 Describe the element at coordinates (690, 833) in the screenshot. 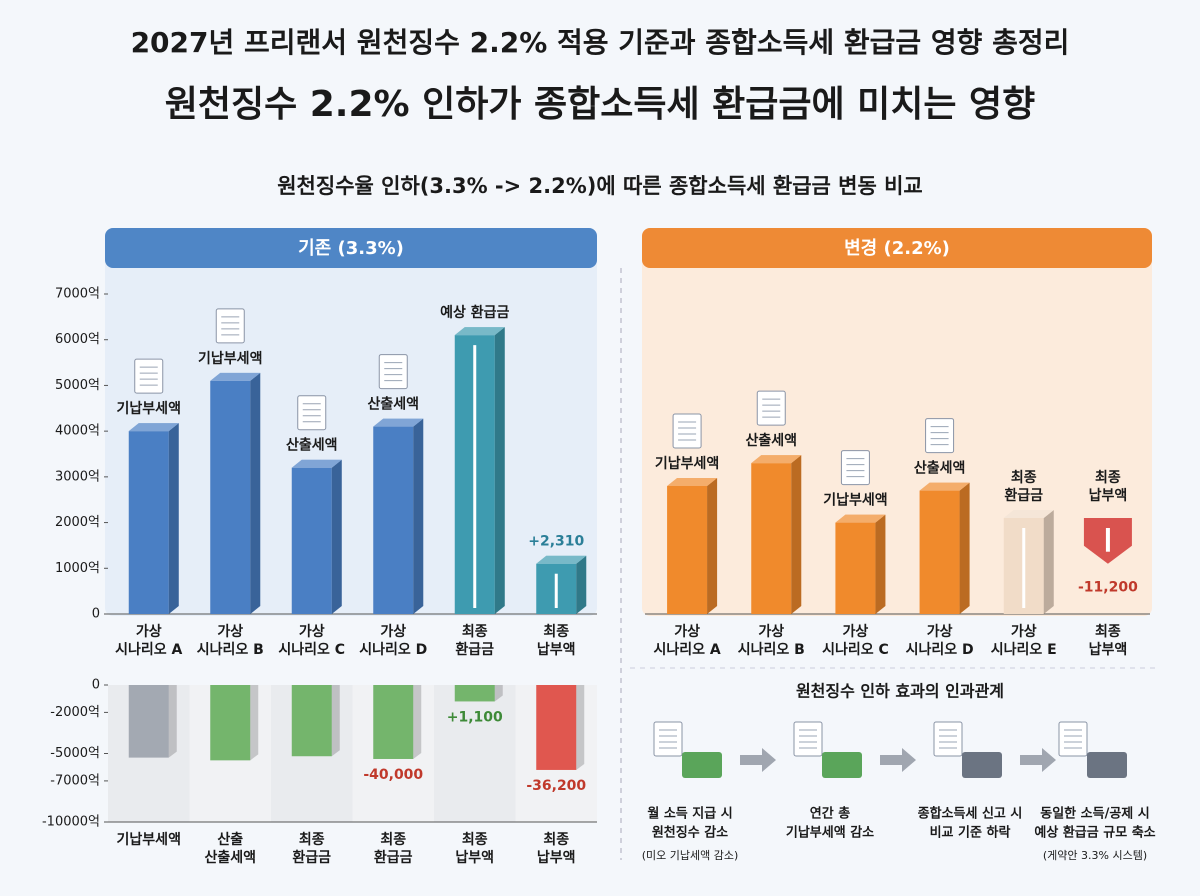

I see `step-text: 원천징수 감소` at that location.